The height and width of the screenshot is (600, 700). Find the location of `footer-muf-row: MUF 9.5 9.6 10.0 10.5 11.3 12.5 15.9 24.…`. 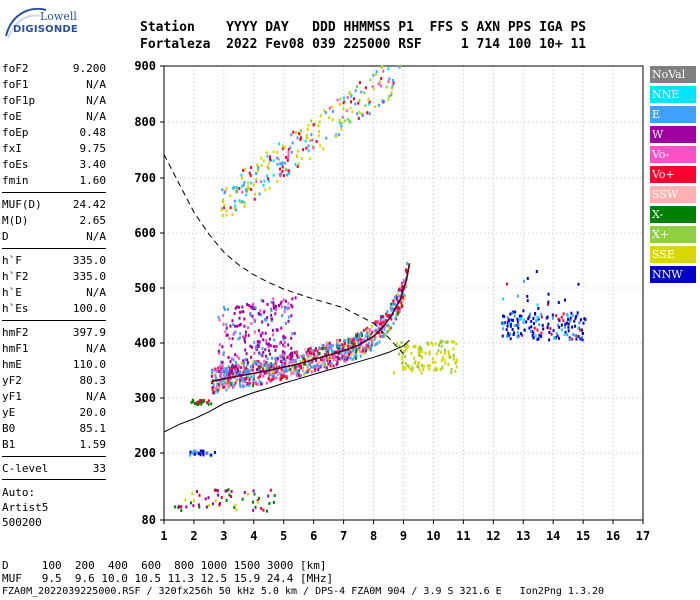

footer-muf-row: MUF 9.5 9.6 10.0 10.5 11.3 12.5 15.9 24.… is located at coordinates (168, 578).